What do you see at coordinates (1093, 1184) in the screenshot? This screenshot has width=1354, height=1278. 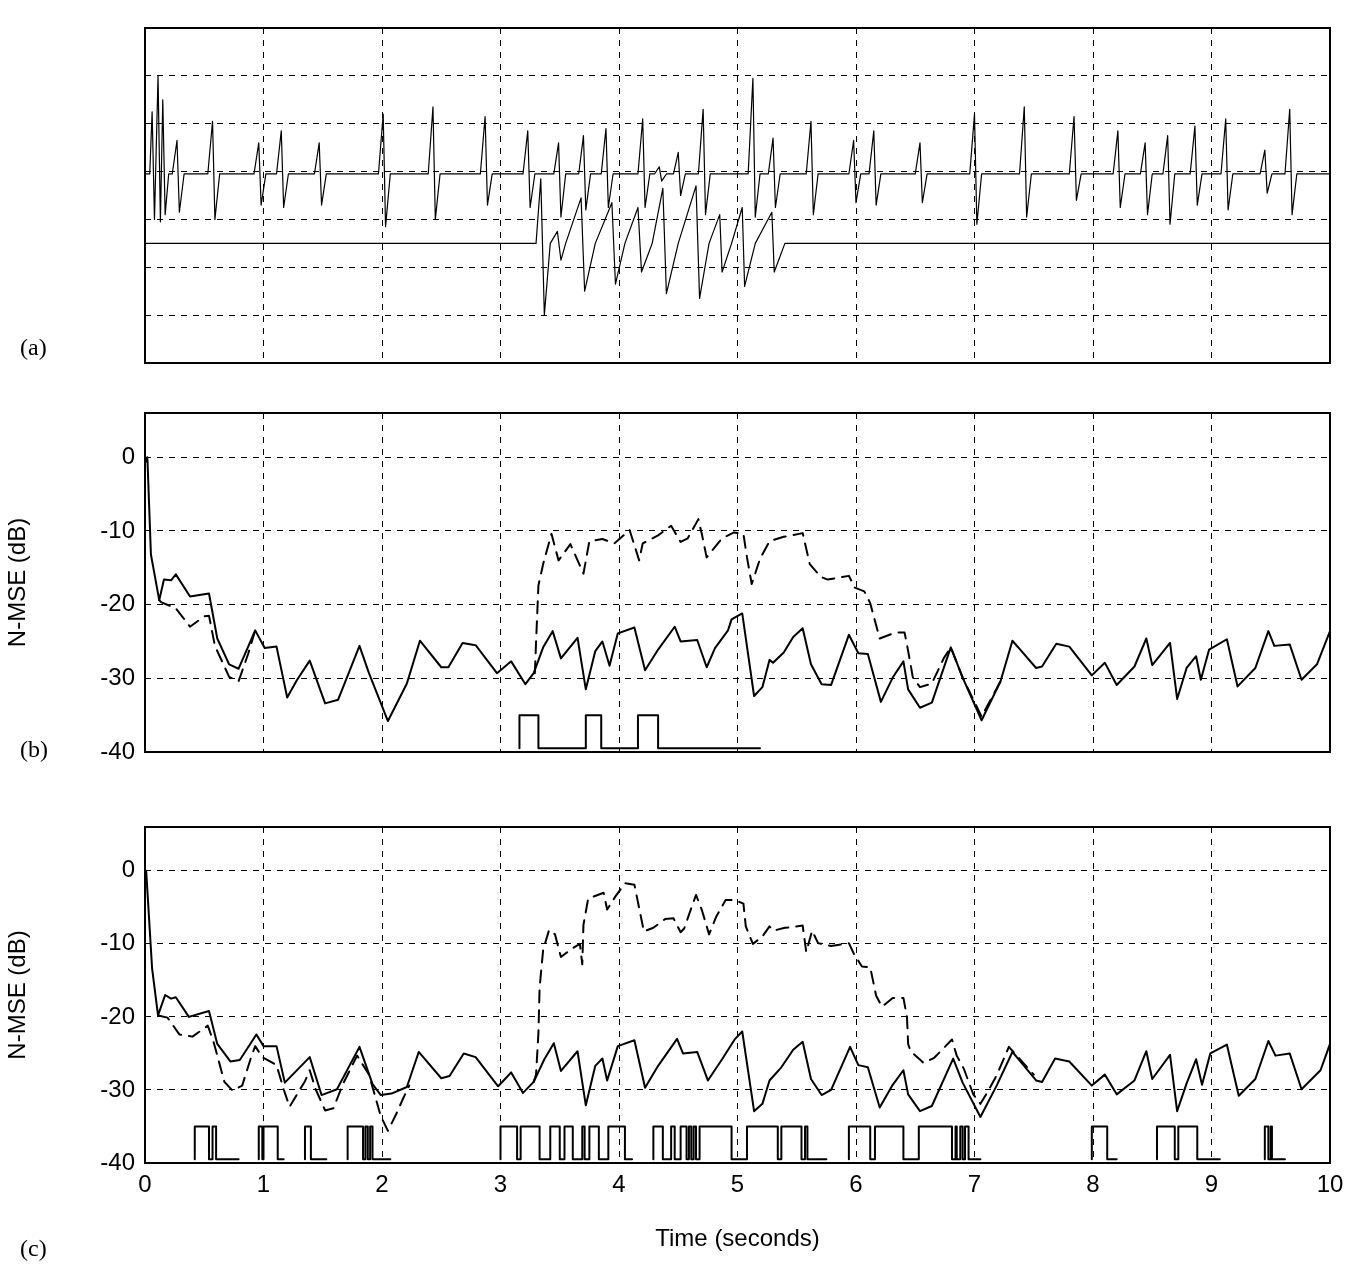 I see `x-tick-label: 8` at bounding box center [1093, 1184].